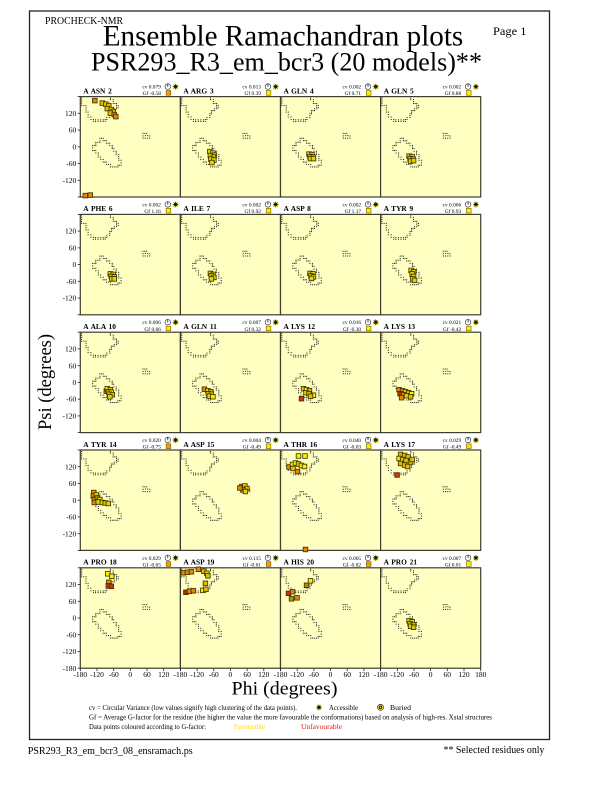  What do you see at coordinates (152, 211) in the screenshot?
I see `svg-text: Gf 1.16` at bounding box center [152, 211].